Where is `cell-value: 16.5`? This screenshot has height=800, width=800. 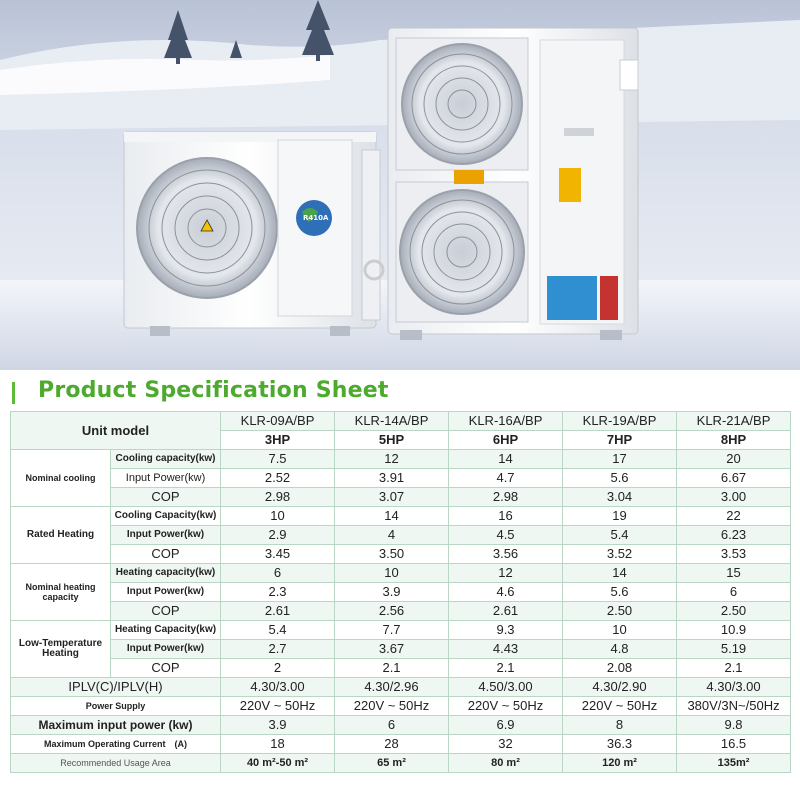 cell-value: 16.5 is located at coordinates (734, 744).